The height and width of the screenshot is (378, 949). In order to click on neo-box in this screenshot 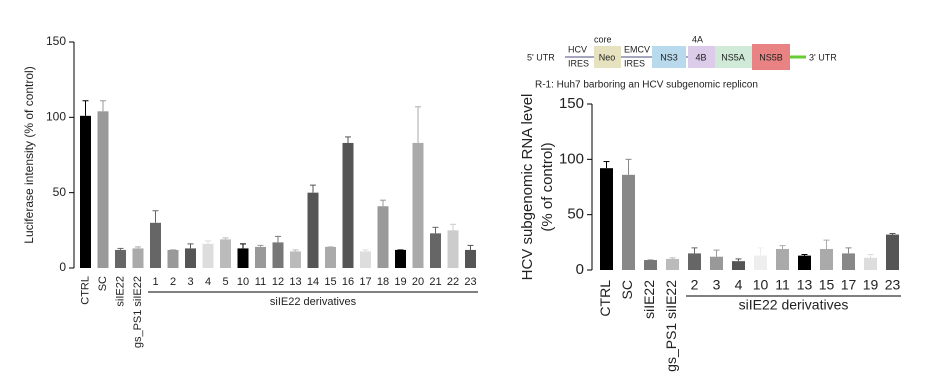, I will do `click(607, 57)`.